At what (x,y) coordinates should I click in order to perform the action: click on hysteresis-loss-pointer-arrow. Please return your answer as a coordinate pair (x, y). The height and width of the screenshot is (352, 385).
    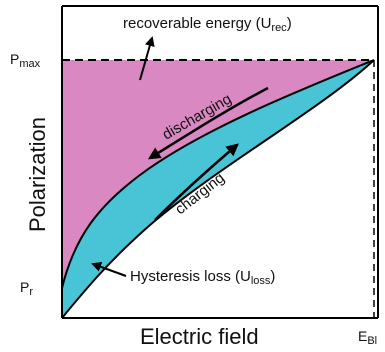
    Looking at the image, I should click on (109, 269).